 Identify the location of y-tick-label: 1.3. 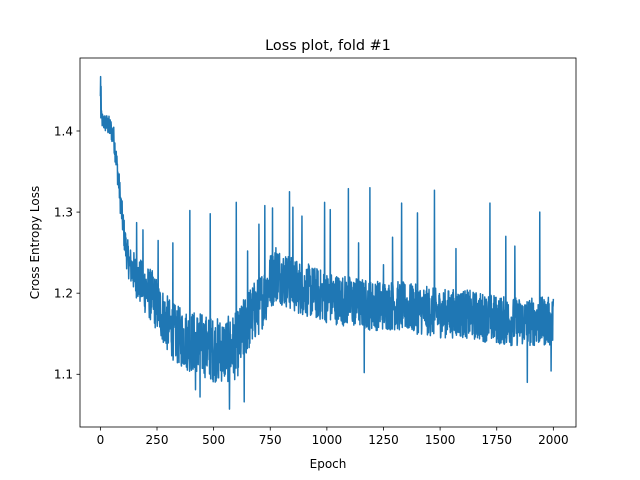
(63, 212).